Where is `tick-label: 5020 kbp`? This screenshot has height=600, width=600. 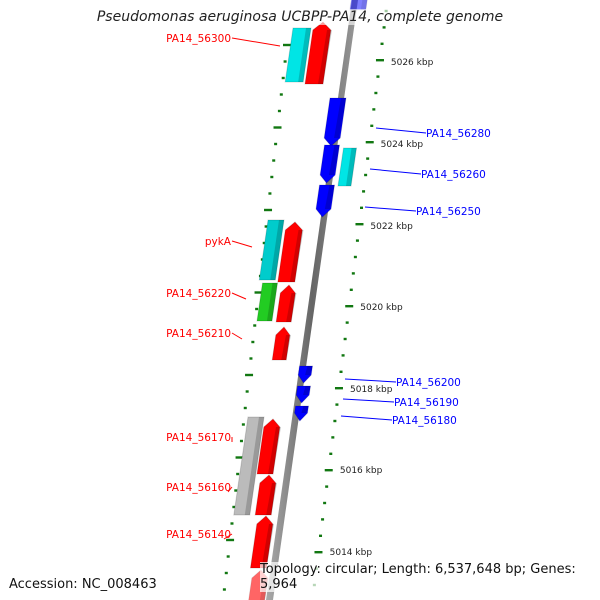
tick-label: 5020 kbp is located at coordinates (381, 308).